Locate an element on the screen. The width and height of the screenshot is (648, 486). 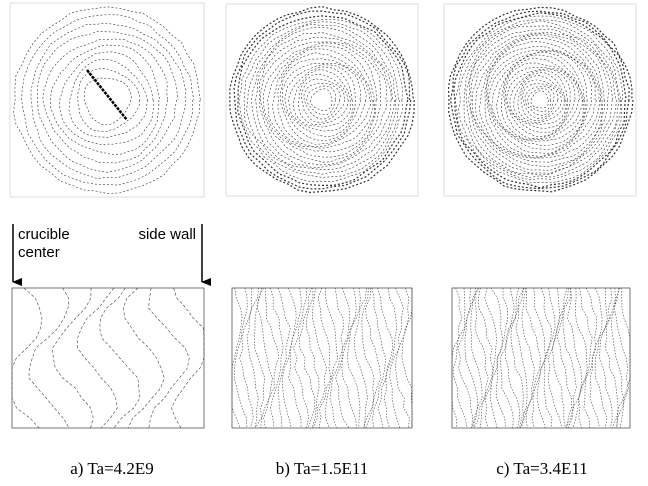
annotation: side wall is located at coordinates (167, 234).